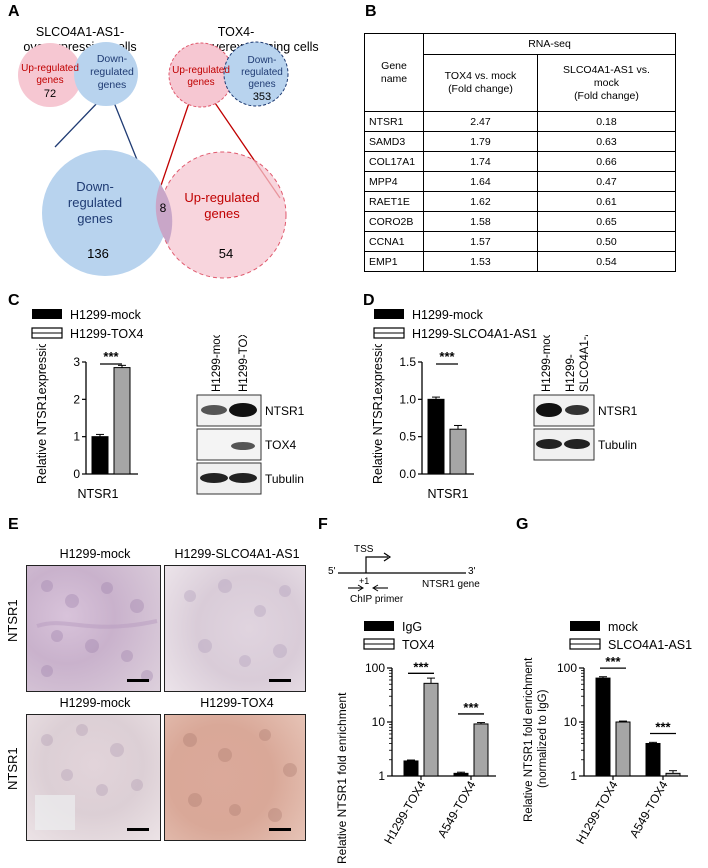 The height and width of the screenshot is (868, 708). What do you see at coordinates (407, 437) in the screenshot?
I see `y-tick-label: 0.5` at bounding box center [407, 437].